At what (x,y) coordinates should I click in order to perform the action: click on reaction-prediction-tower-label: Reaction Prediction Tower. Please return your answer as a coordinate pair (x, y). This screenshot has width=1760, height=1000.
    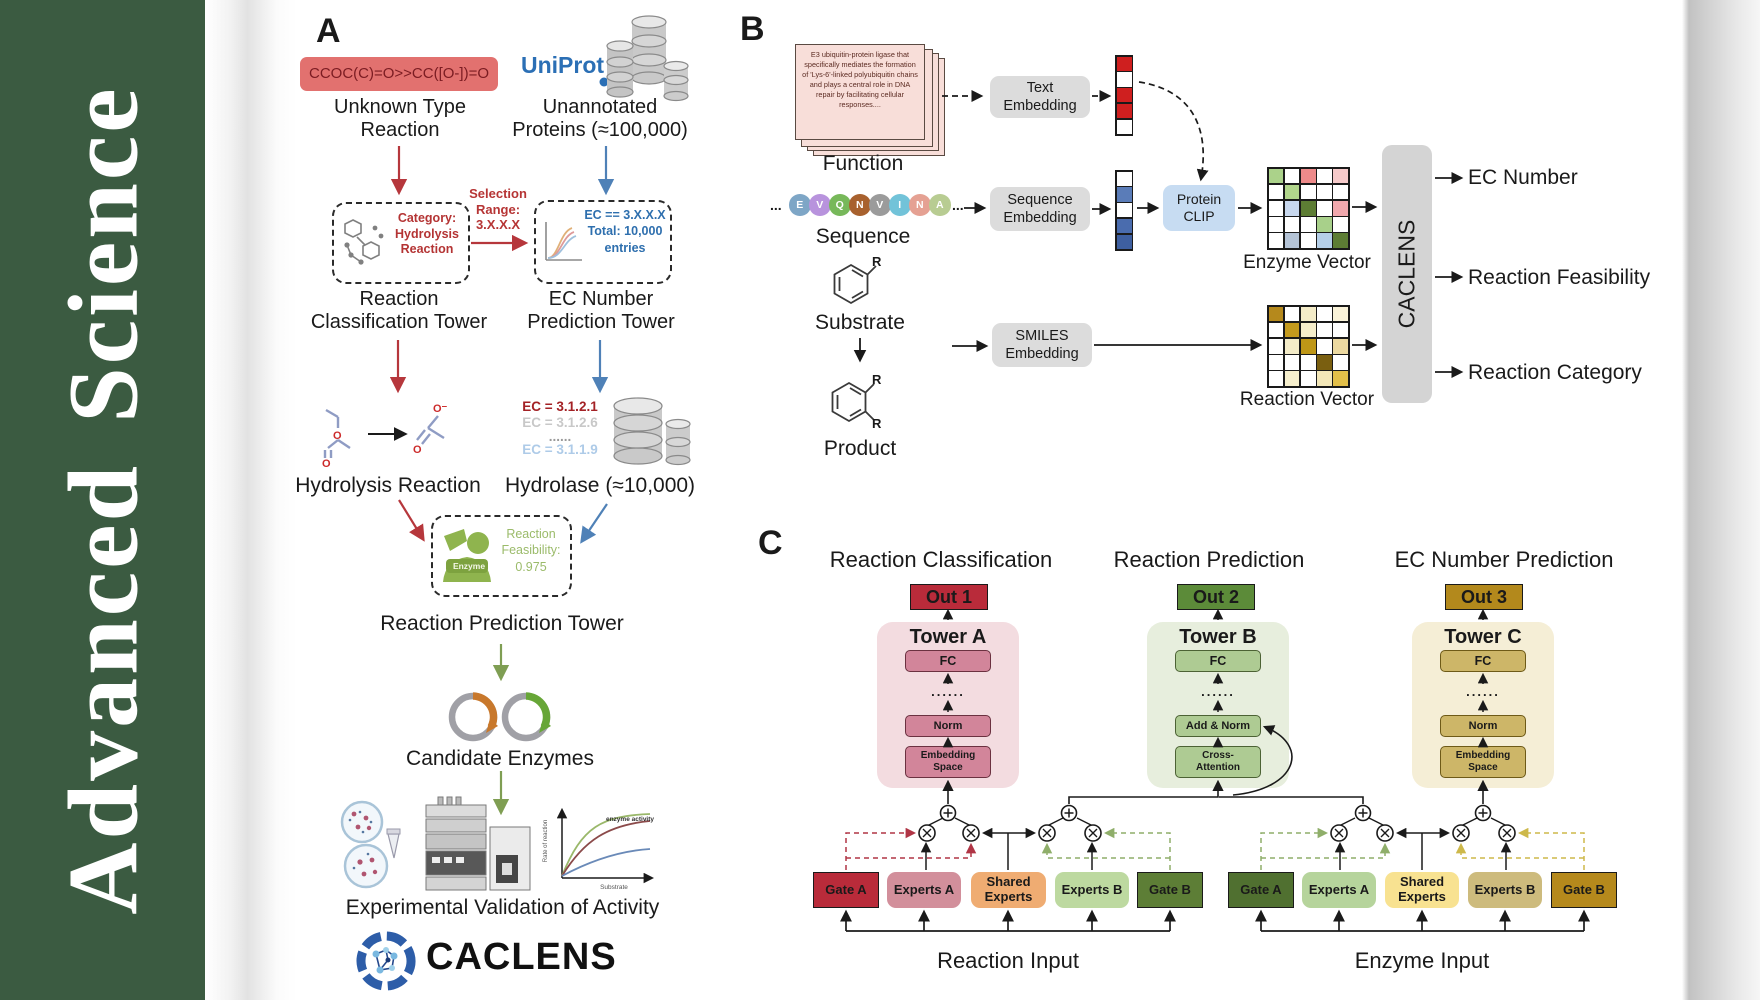
    Looking at the image, I should click on (502, 623).